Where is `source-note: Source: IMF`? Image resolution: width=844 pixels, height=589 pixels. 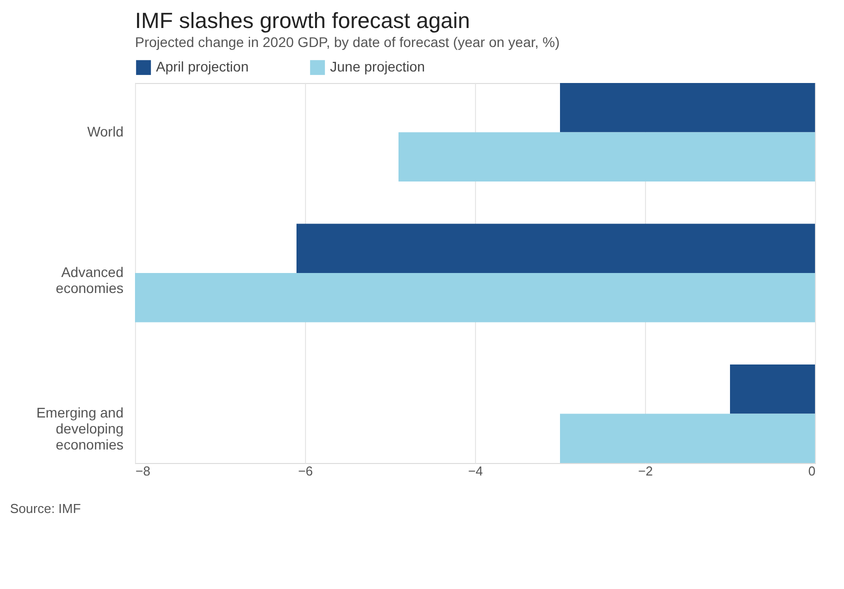
source-note: Source: IMF is located at coordinates (45, 508).